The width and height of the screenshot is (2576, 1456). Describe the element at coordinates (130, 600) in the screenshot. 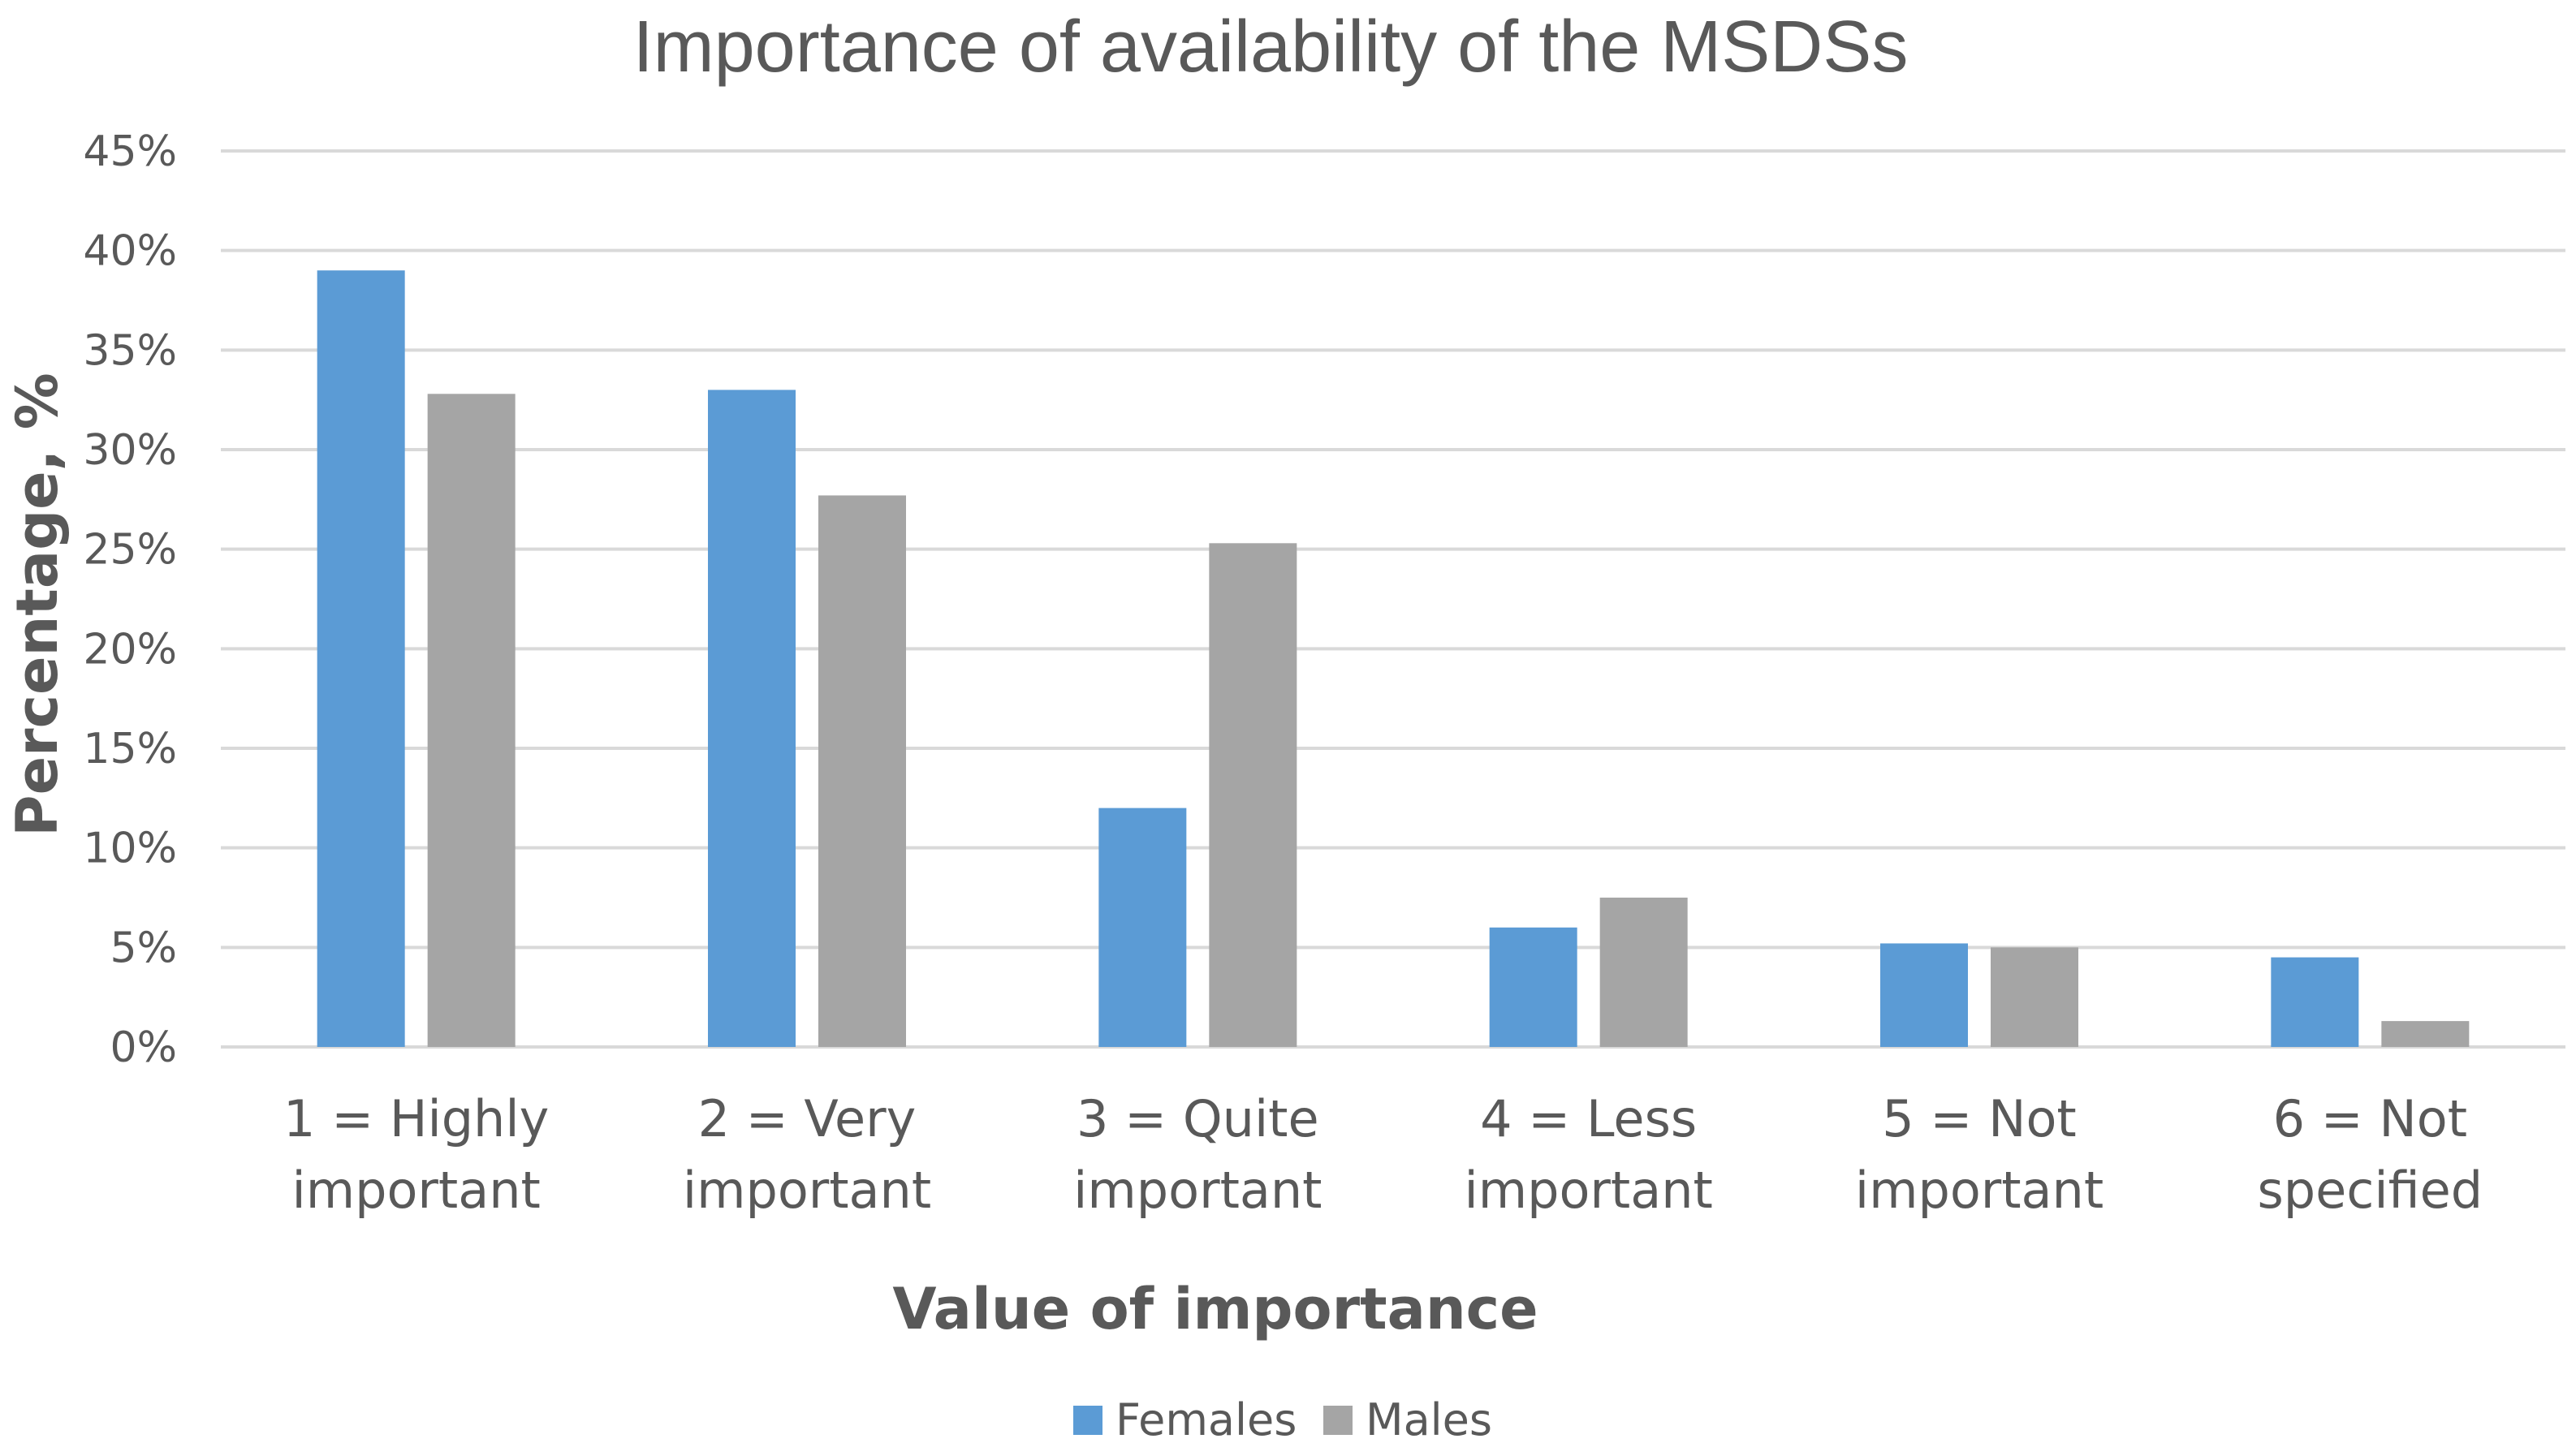

I see `y-axis-ticks: 0% 5% 10% 15% 20% 25% 30% 35% 40% 45%` at that location.